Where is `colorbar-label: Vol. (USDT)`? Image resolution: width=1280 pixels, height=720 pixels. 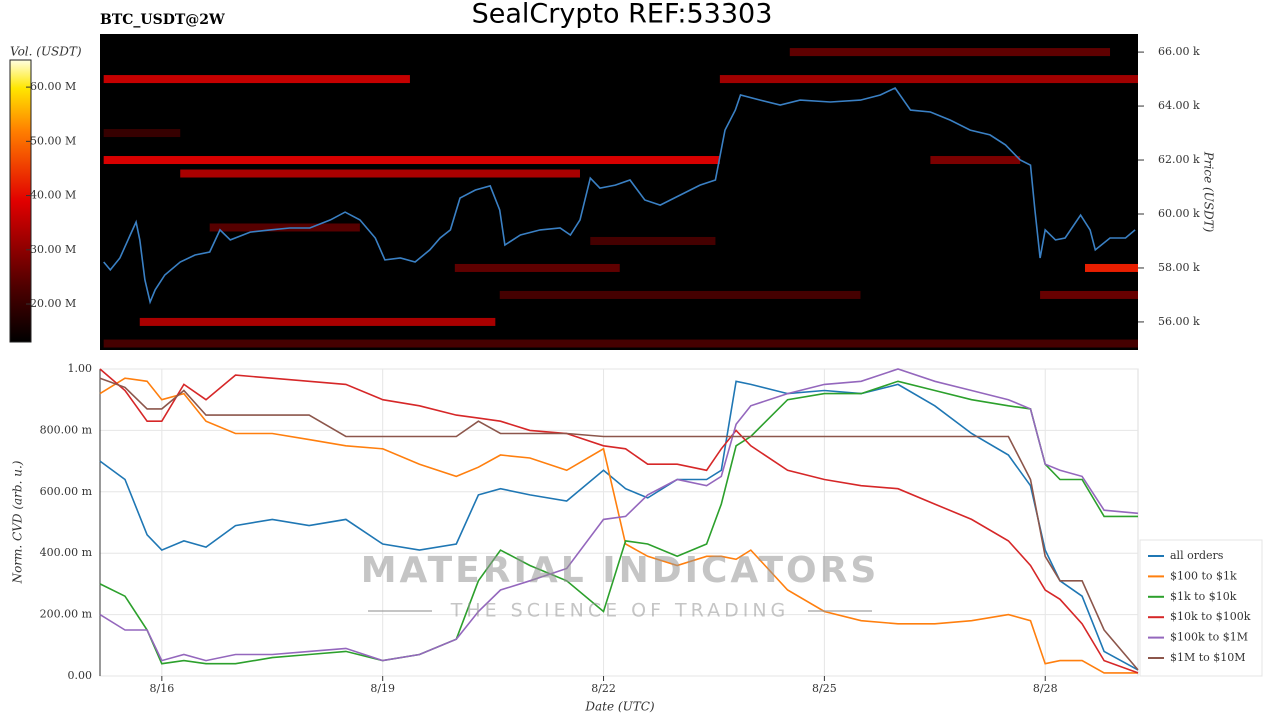 colorbar-label: Vol. (USDT) is located at coordinates (46, 52).